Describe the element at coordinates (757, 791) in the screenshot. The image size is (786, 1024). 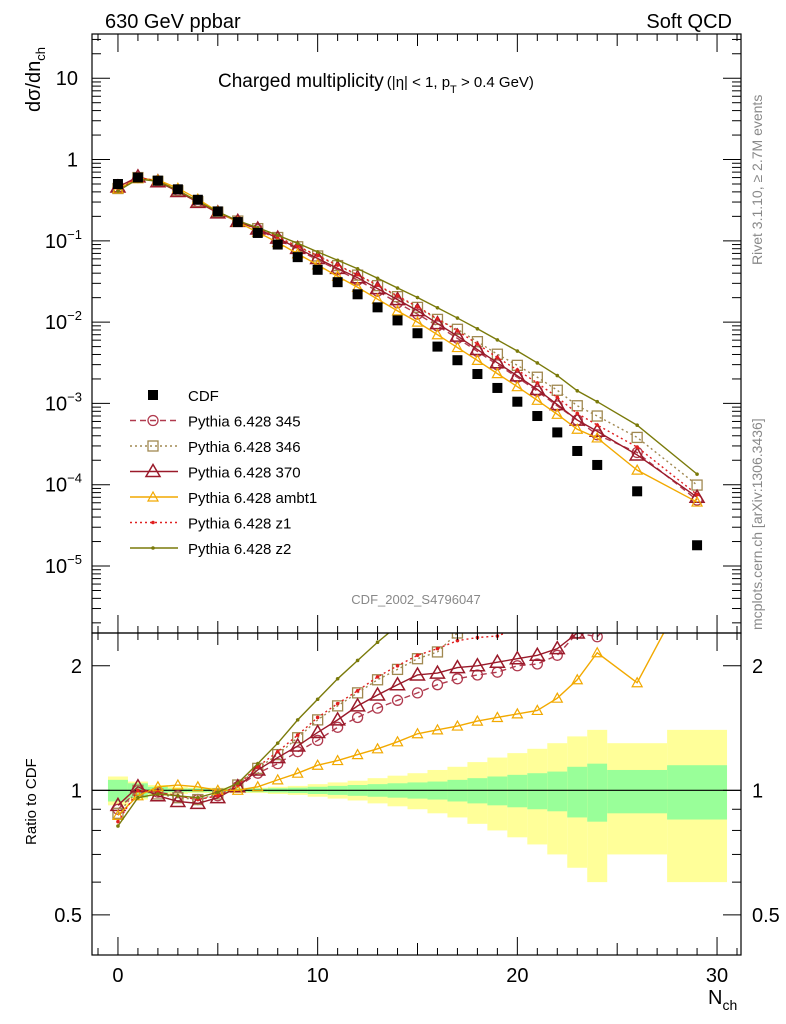
I see `yr-tick-label-right-1: 1` at that location.